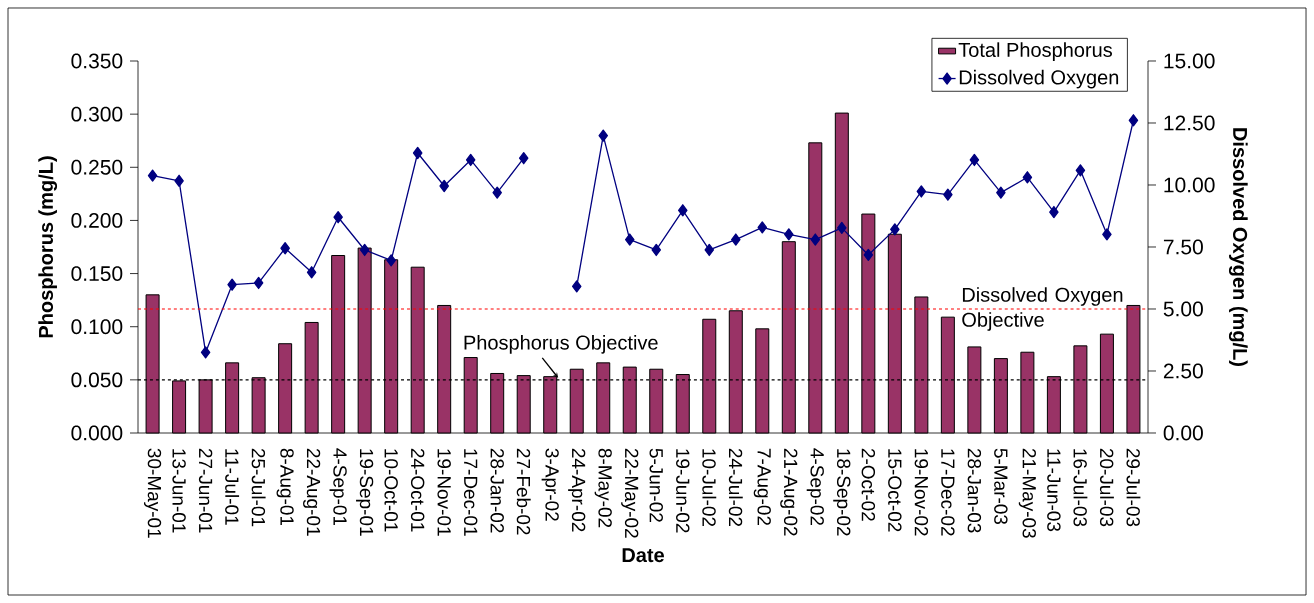  What do you see at coordinates (1054, 490) in the screenshot?
I see `x-tick-label: 11-Jun-03` at bounding box center [1054, 490].